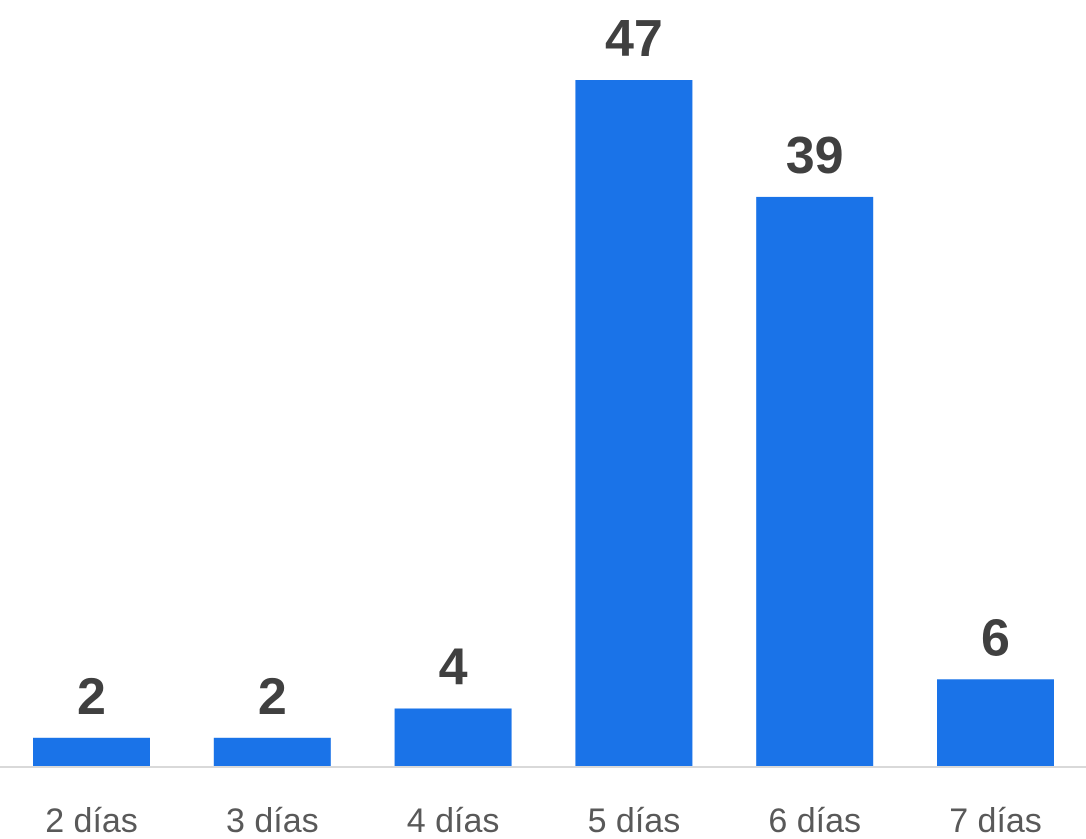 The height and width of the screenshot is (839, 1086). I want to click on category-label-2: 3 días, so click(272, 820).